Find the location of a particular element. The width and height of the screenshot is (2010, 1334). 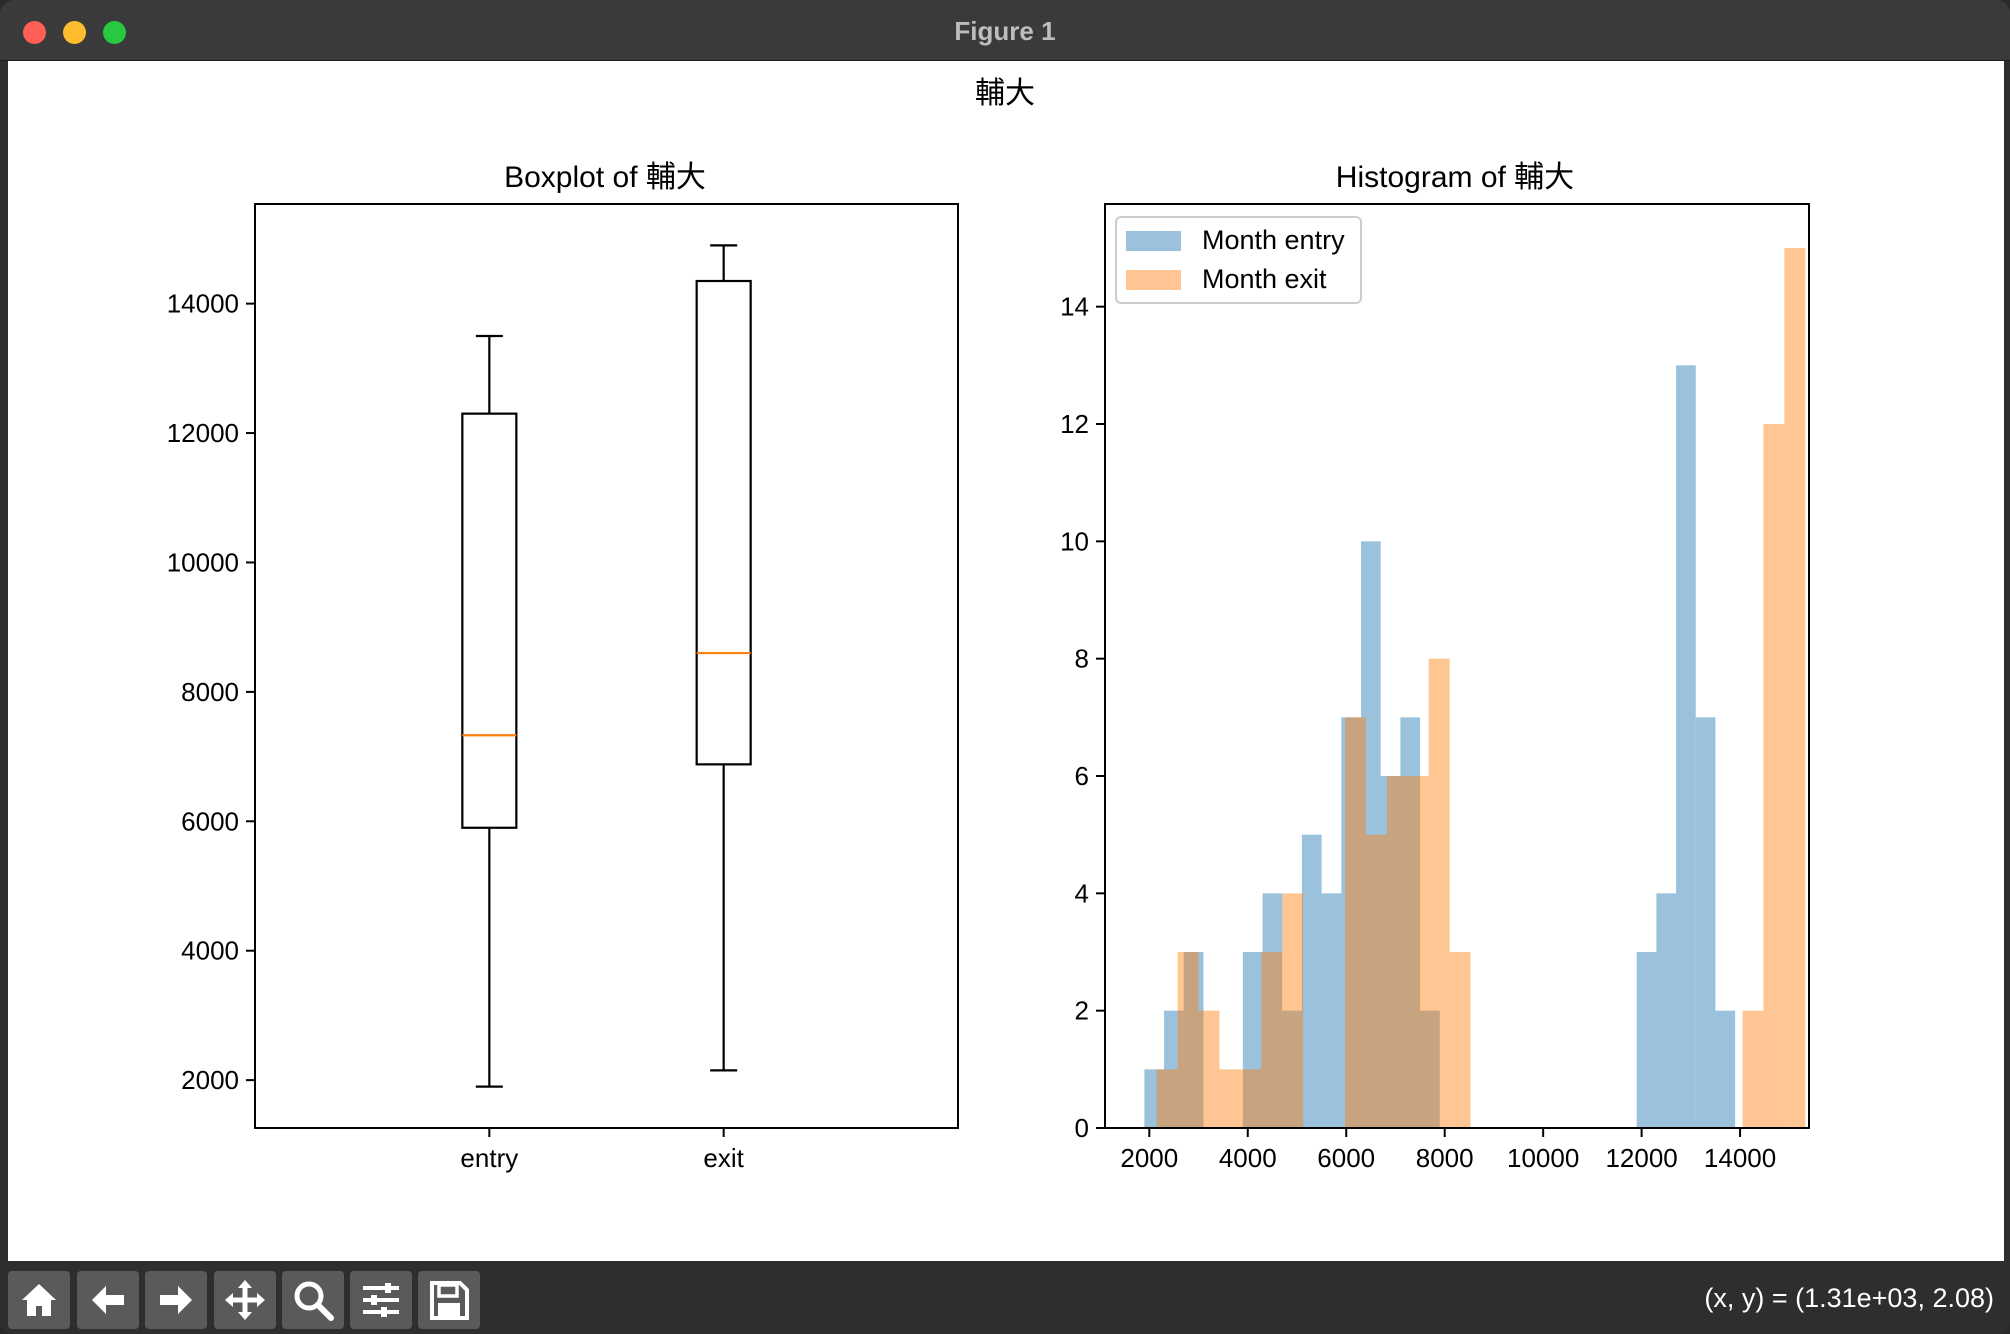

home-icon is located at coordinates (39, 1300).